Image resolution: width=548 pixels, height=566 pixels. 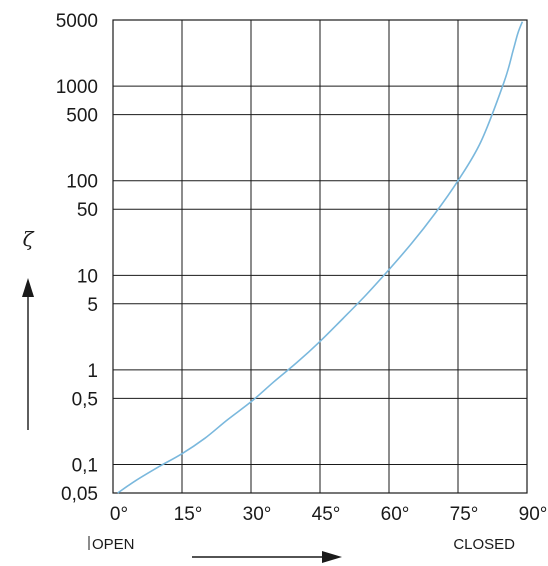 What do you see at coordinates (119, 514) in the screenshot?
I see `x-tick-label: 0°` at bounding box center [119, 514].